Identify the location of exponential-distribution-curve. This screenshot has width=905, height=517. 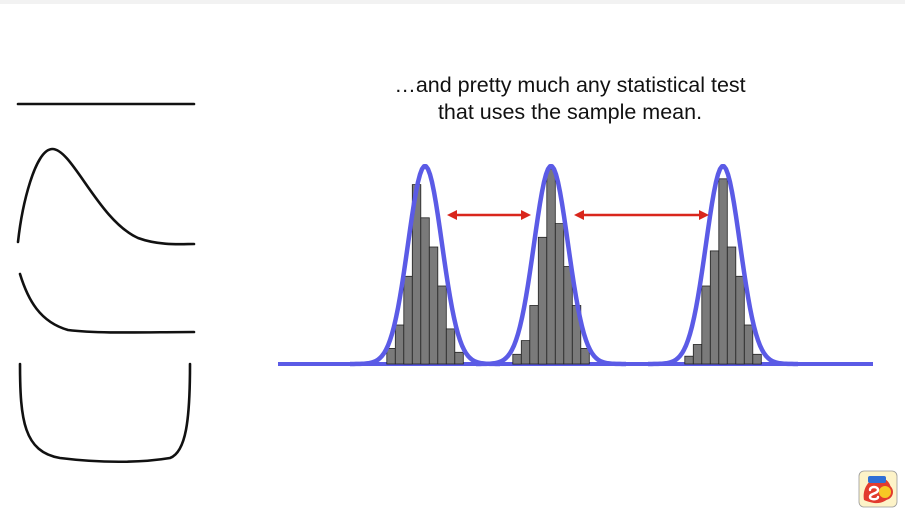
(107, 303).